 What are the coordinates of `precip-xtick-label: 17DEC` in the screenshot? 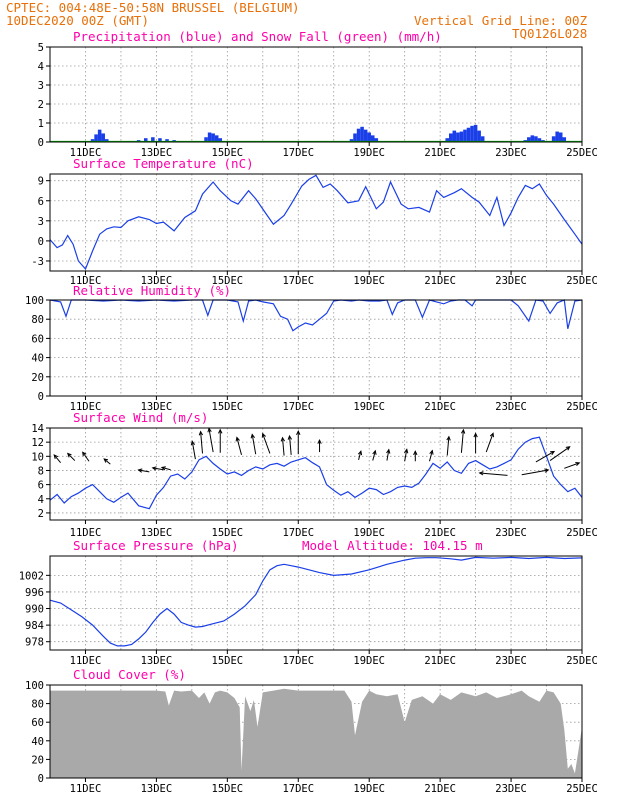 It's located at (298, 153).